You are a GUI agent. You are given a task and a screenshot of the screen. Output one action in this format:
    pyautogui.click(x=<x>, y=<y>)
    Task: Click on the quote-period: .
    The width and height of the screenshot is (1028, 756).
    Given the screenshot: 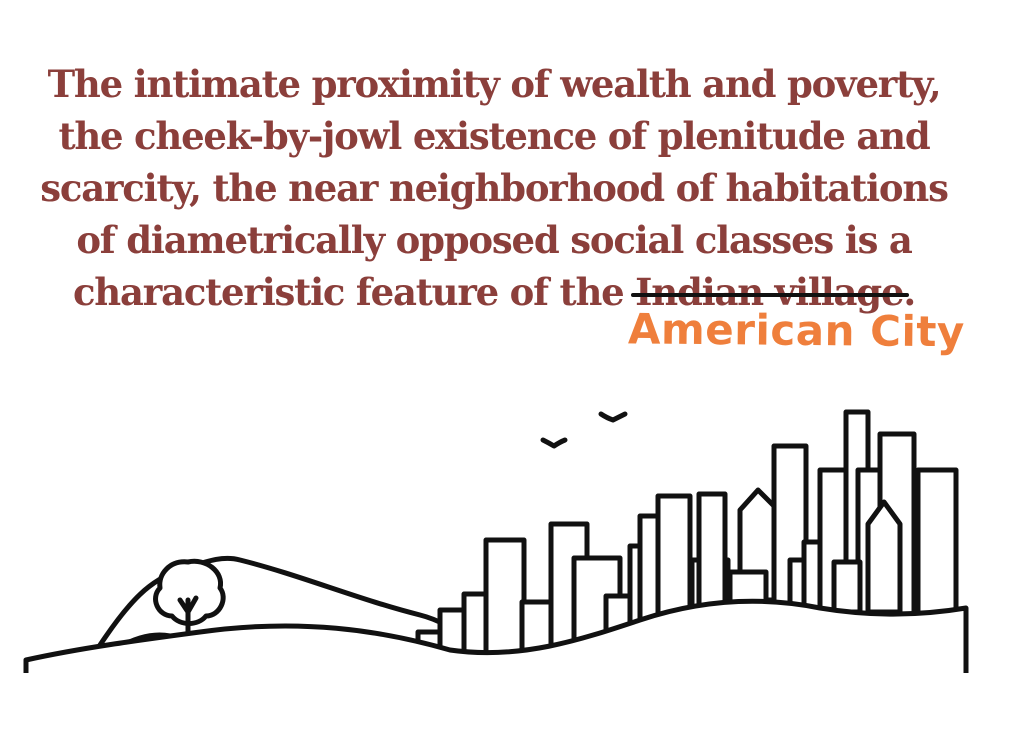 What is the action you would take?
    pyautogui.click(x=909, y=292)
    